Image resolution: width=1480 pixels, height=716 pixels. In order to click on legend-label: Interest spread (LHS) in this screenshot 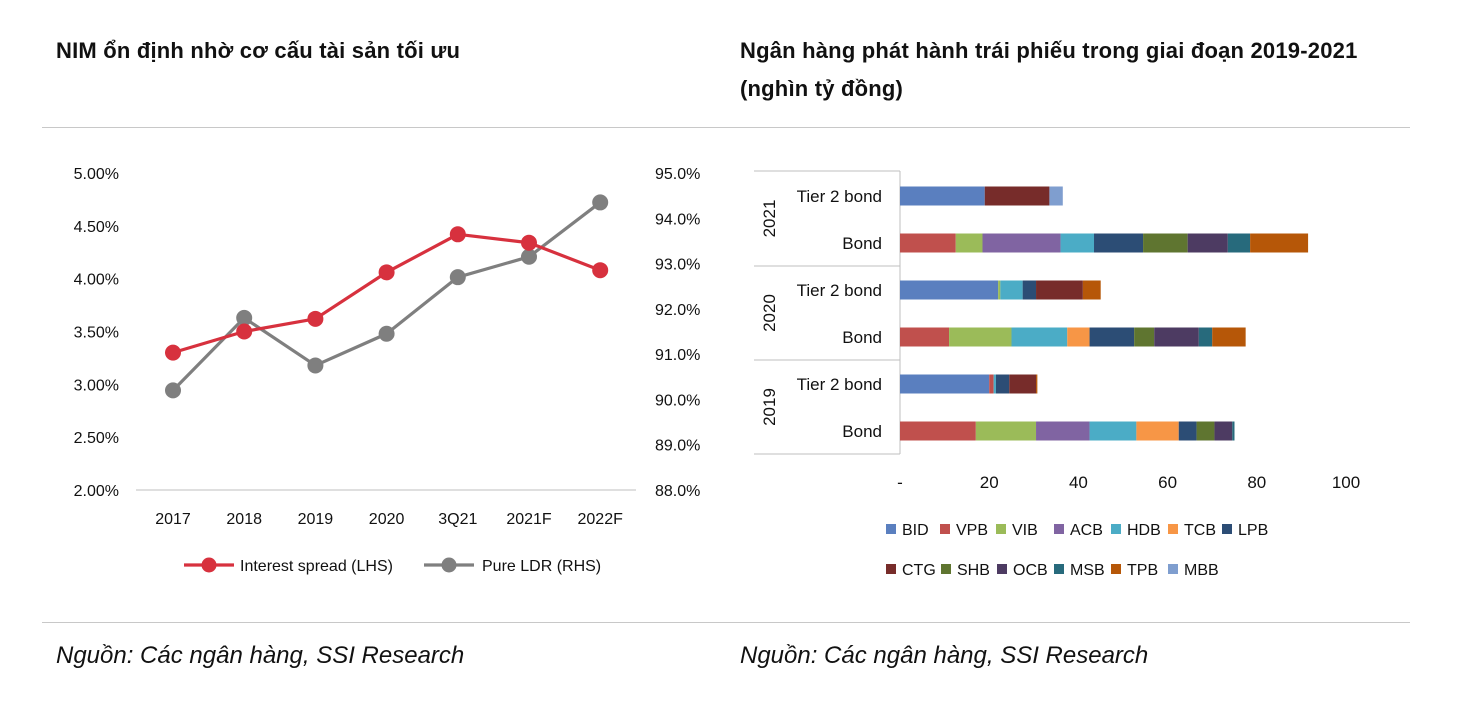, I will do `click(316, 566)`.